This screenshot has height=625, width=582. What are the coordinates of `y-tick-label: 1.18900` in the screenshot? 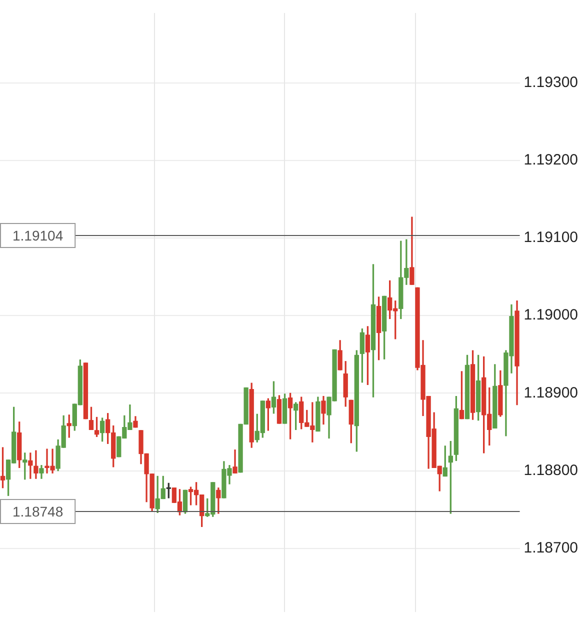 It's located at (551, 393).